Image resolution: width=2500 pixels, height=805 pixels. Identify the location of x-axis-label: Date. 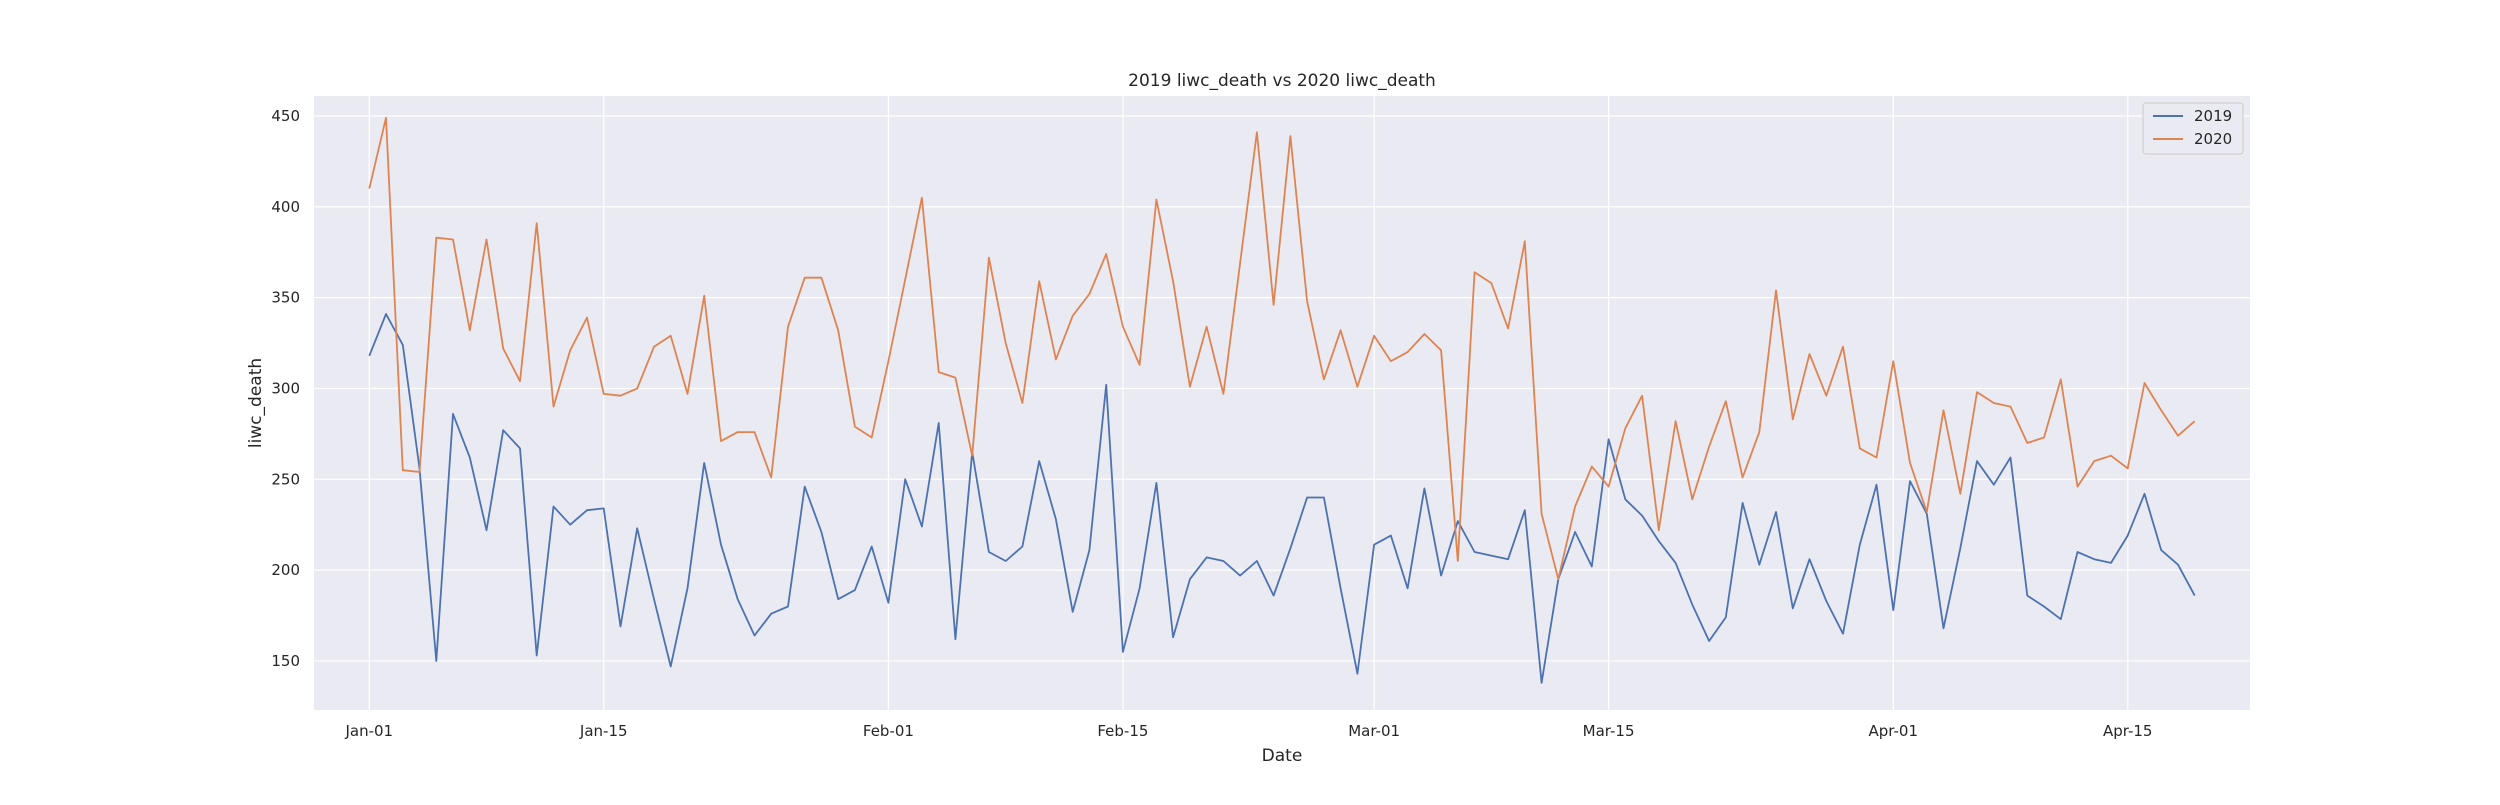
(1282, 756).